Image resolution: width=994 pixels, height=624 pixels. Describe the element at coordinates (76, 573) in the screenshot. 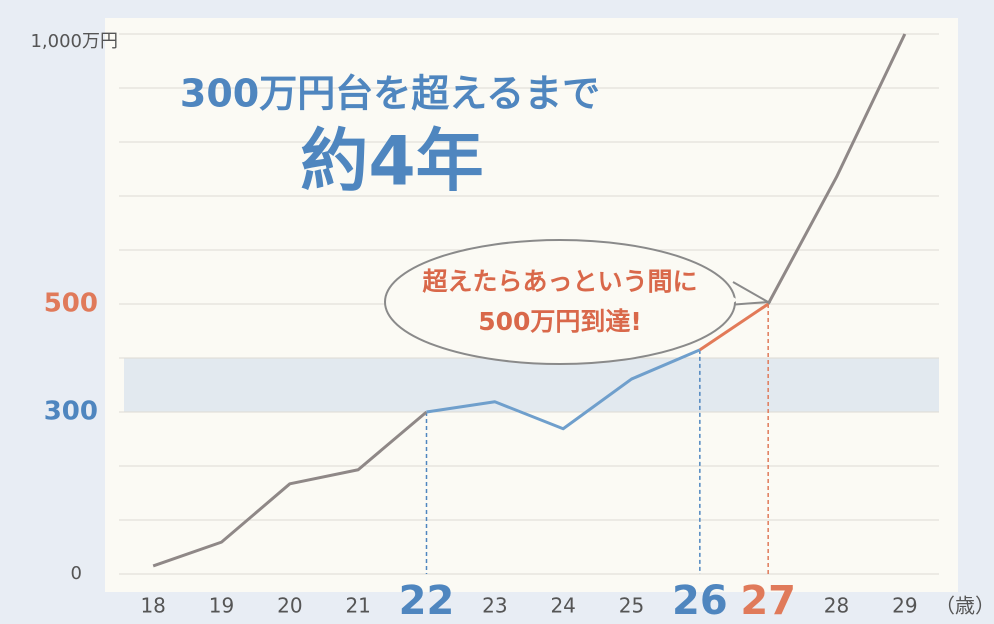

I see `y-tick-label: 0` at that location.